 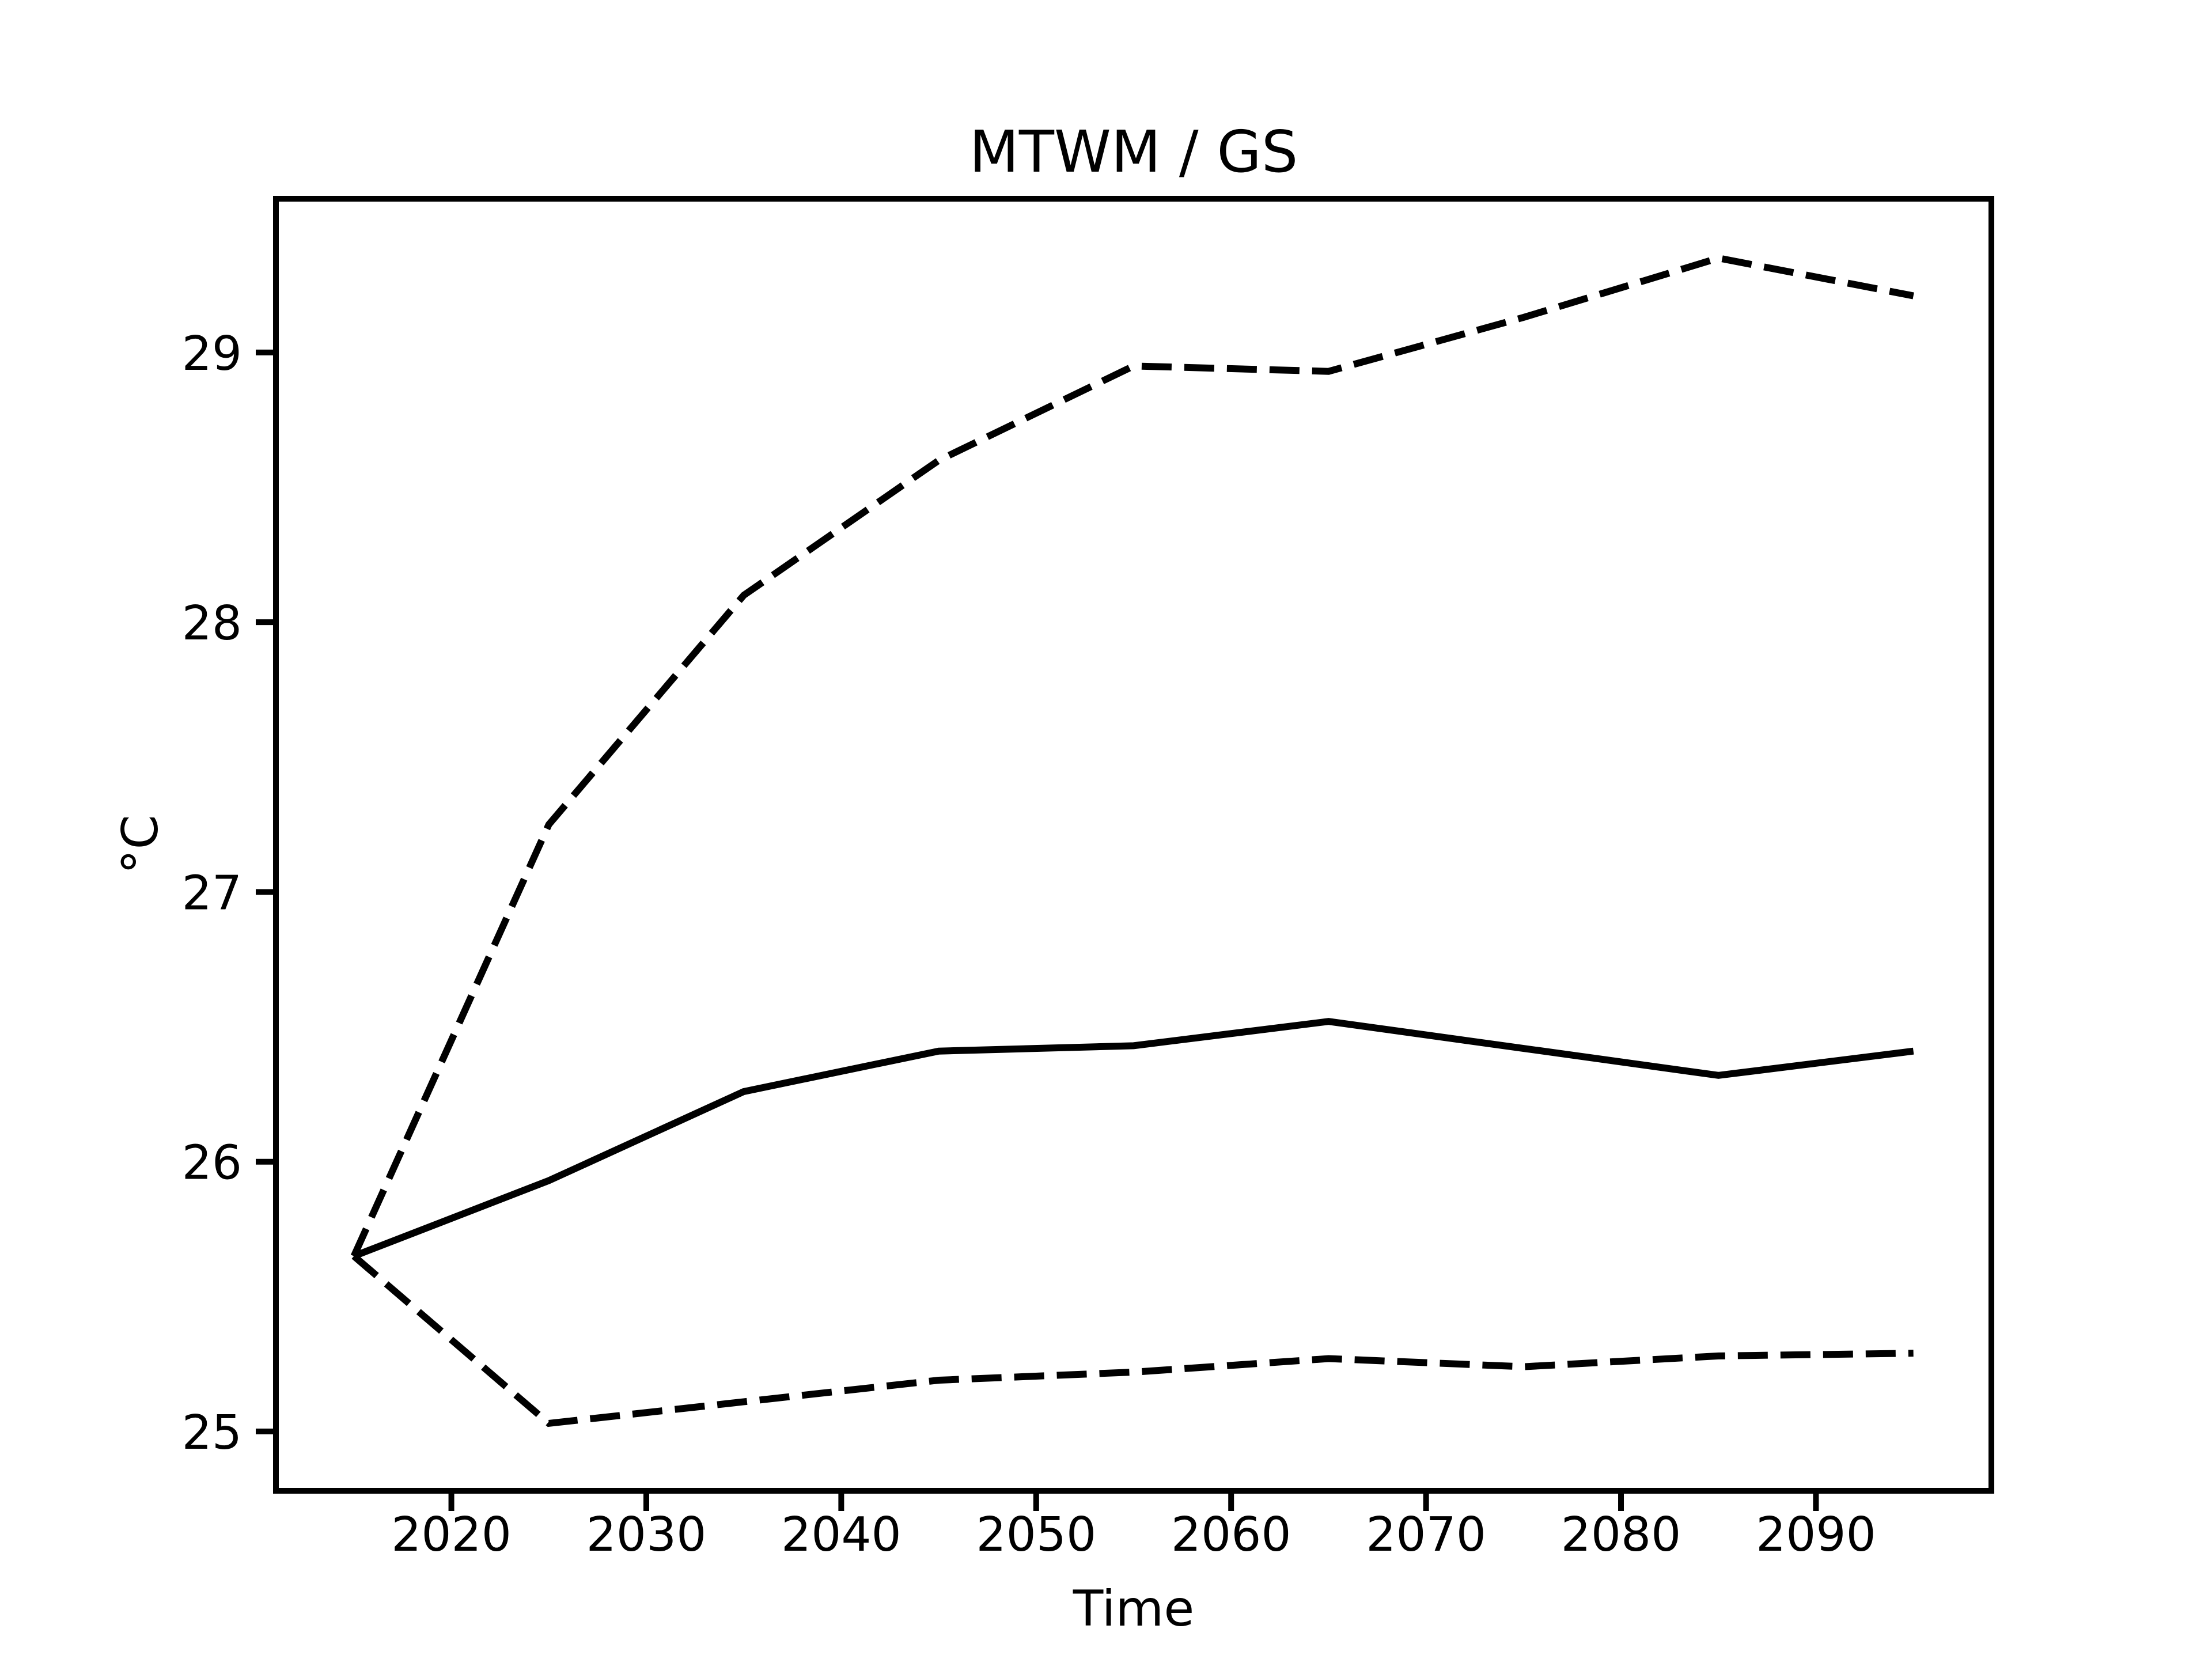 I want to click on y-tick-label: 28, so click(x=212, y=623).